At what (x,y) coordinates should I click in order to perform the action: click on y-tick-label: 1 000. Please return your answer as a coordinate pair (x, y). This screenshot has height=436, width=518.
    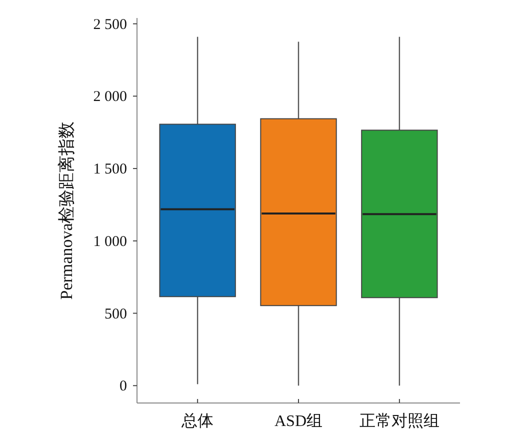
    Looking at the image, I should click on (110, 242).